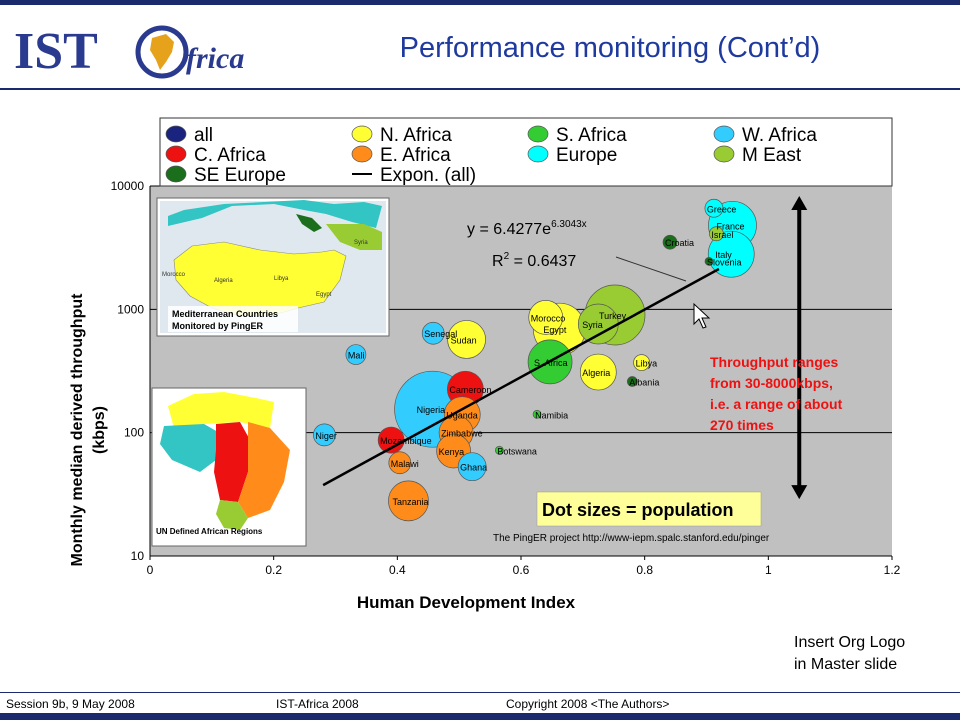 Image resolution: width=960 pixels, height=720 pixels. What do you see at coordinates (647, 364) in the screenshot?
I see `point-label: Libya` at bounding box center [647, 364].